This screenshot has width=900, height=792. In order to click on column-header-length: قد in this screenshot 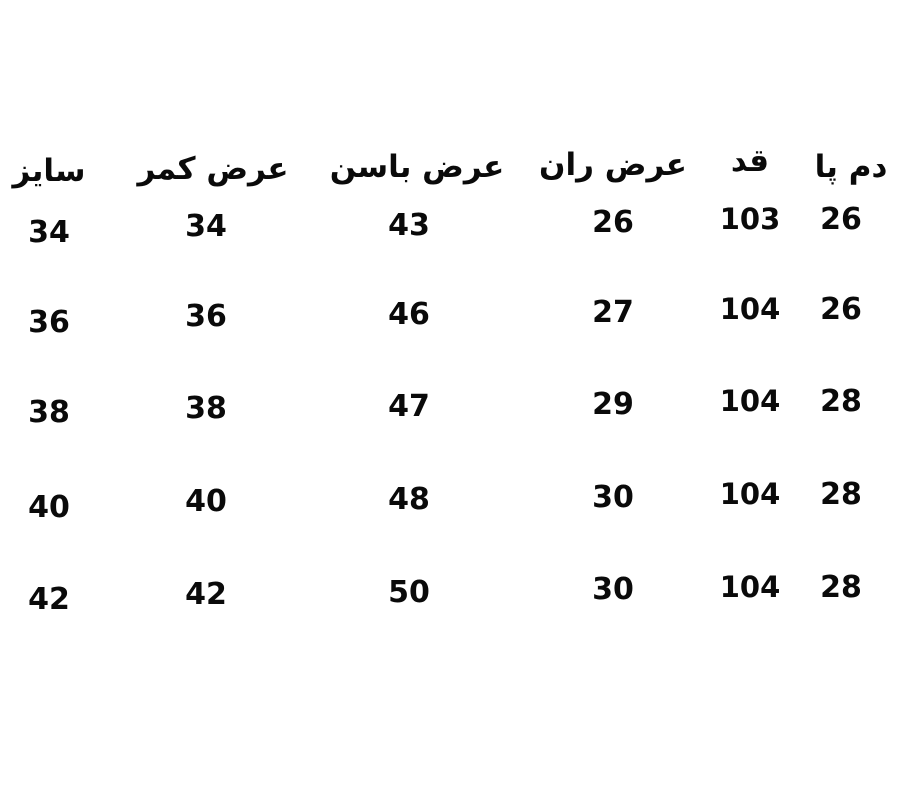, I will do `click(750, 161)`.